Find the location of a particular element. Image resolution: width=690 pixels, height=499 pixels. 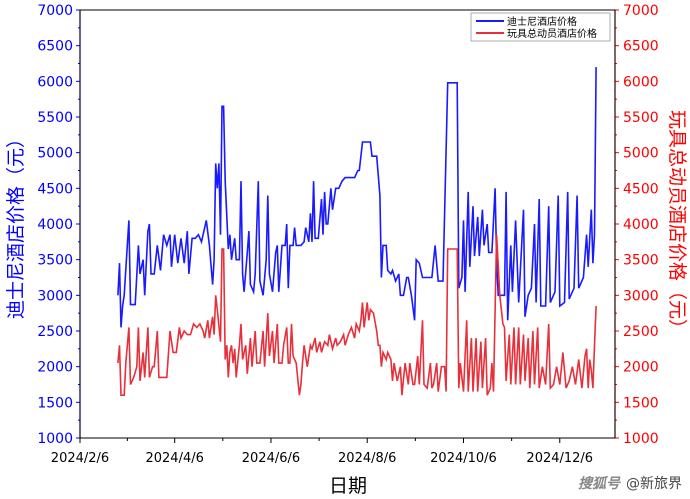

left-y-tick-label: 6500 is located at coordinates (55, 47).